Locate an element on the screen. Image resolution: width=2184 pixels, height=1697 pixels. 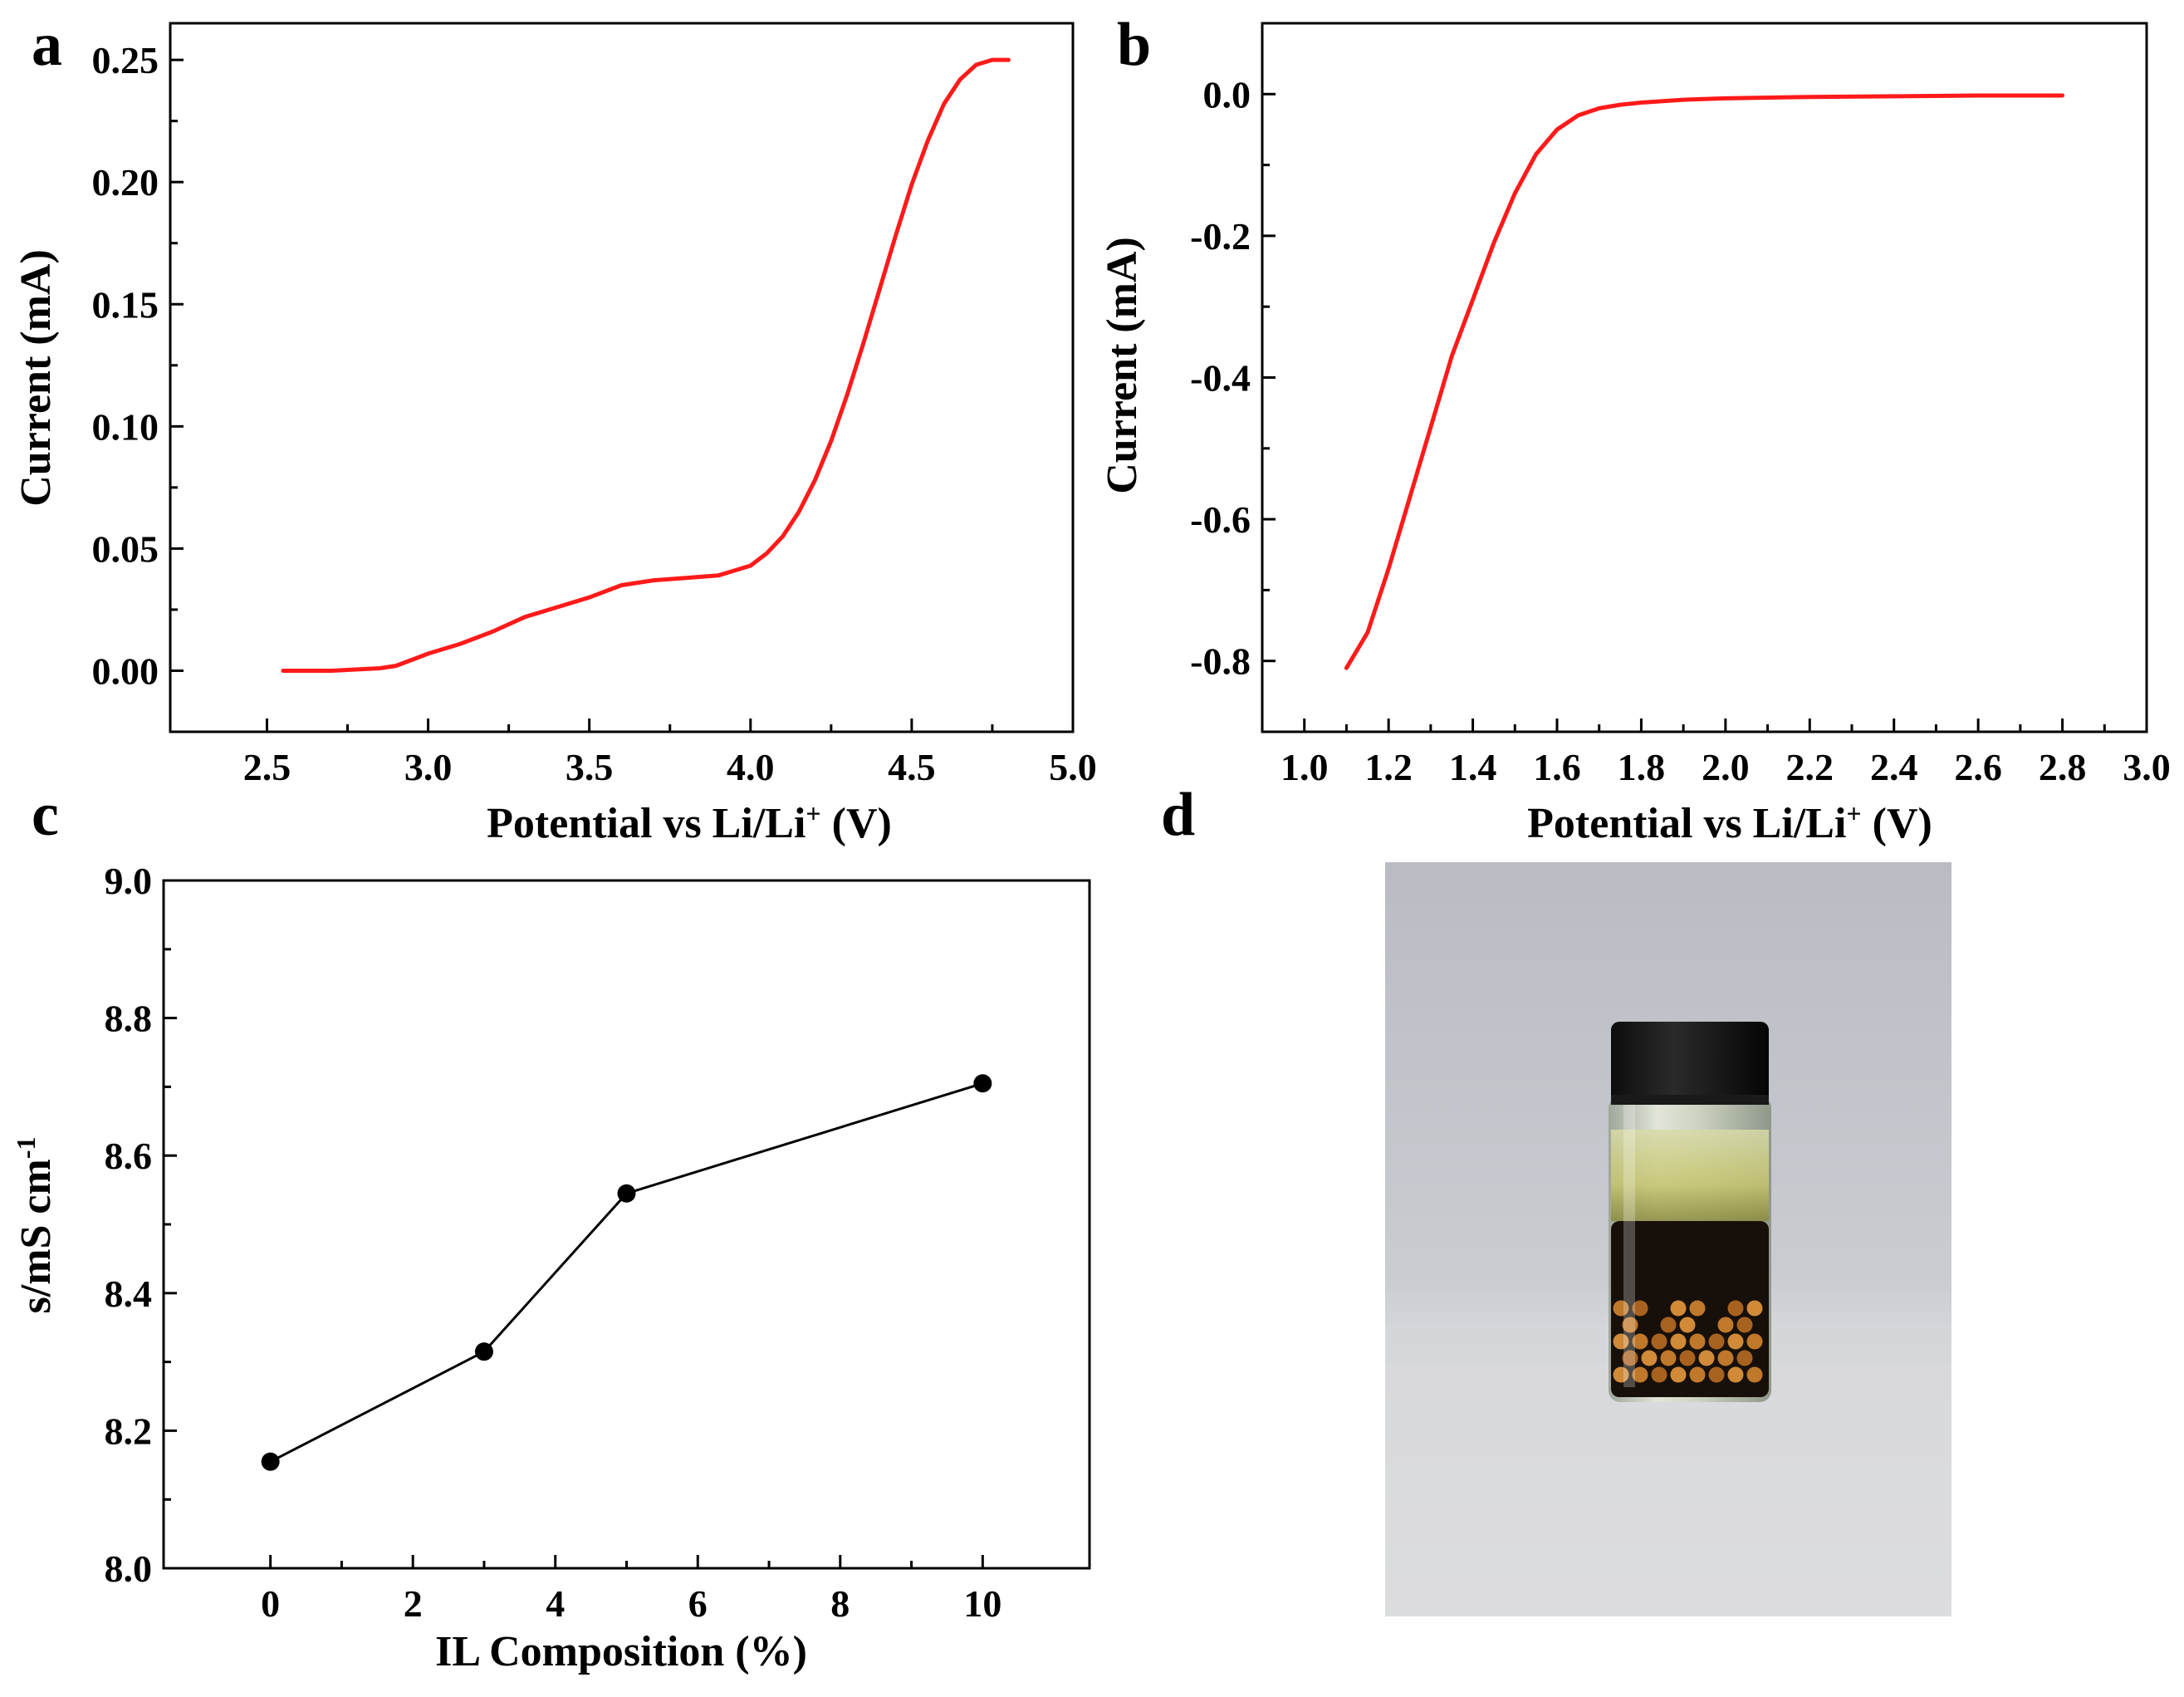
x-tick-label: 4 is located at coordinates (555, 1604).